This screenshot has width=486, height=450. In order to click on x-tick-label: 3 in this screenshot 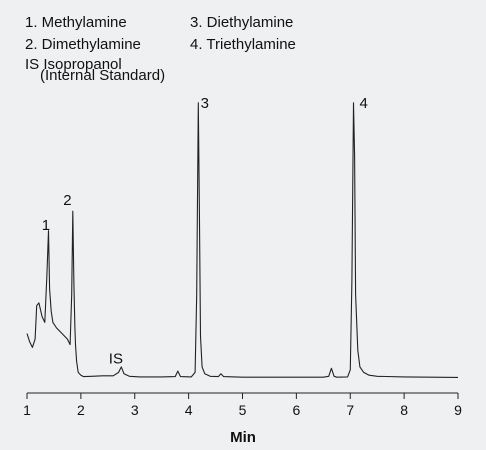, I will do `click(135, 410)`.